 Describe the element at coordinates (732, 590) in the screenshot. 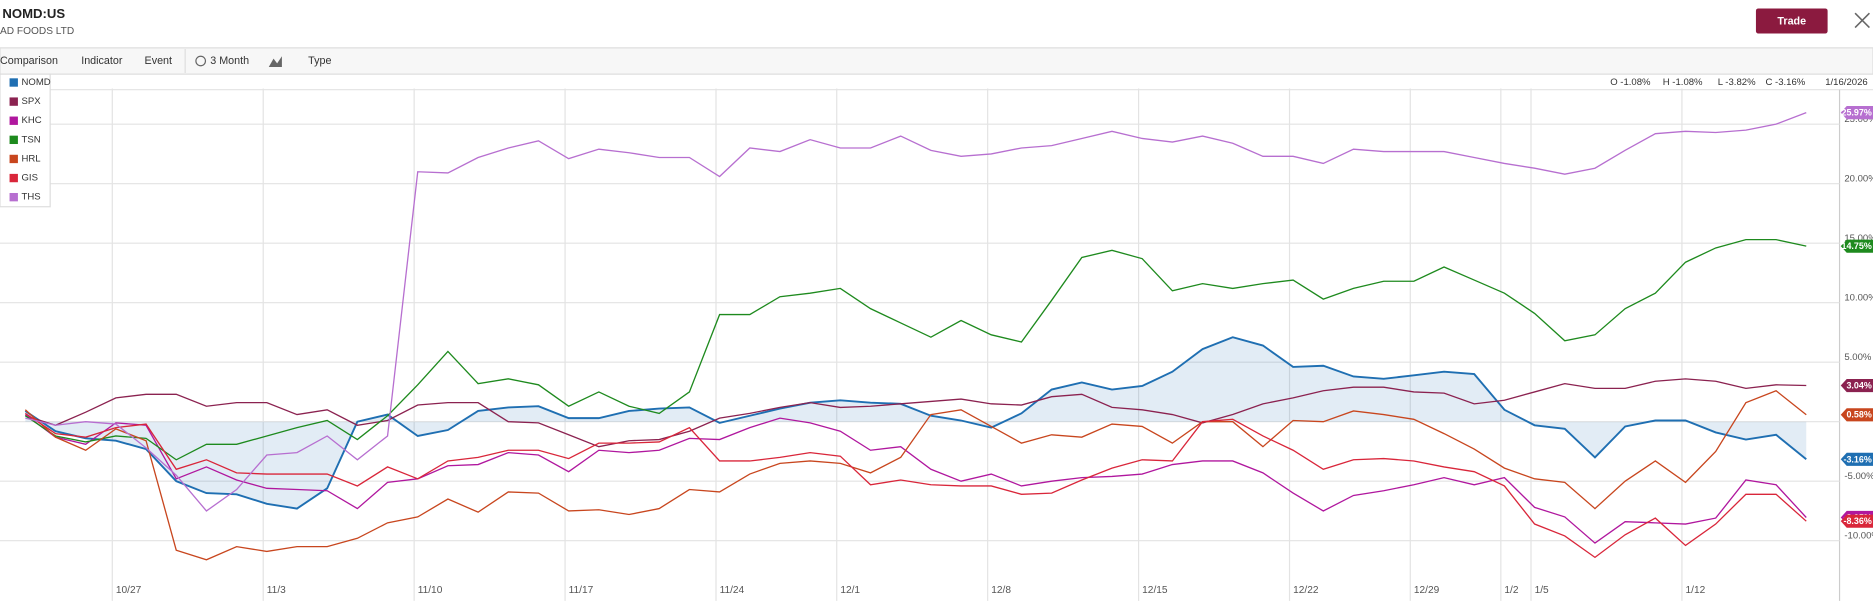

I see `x-tick-label: 11/24` at that location.